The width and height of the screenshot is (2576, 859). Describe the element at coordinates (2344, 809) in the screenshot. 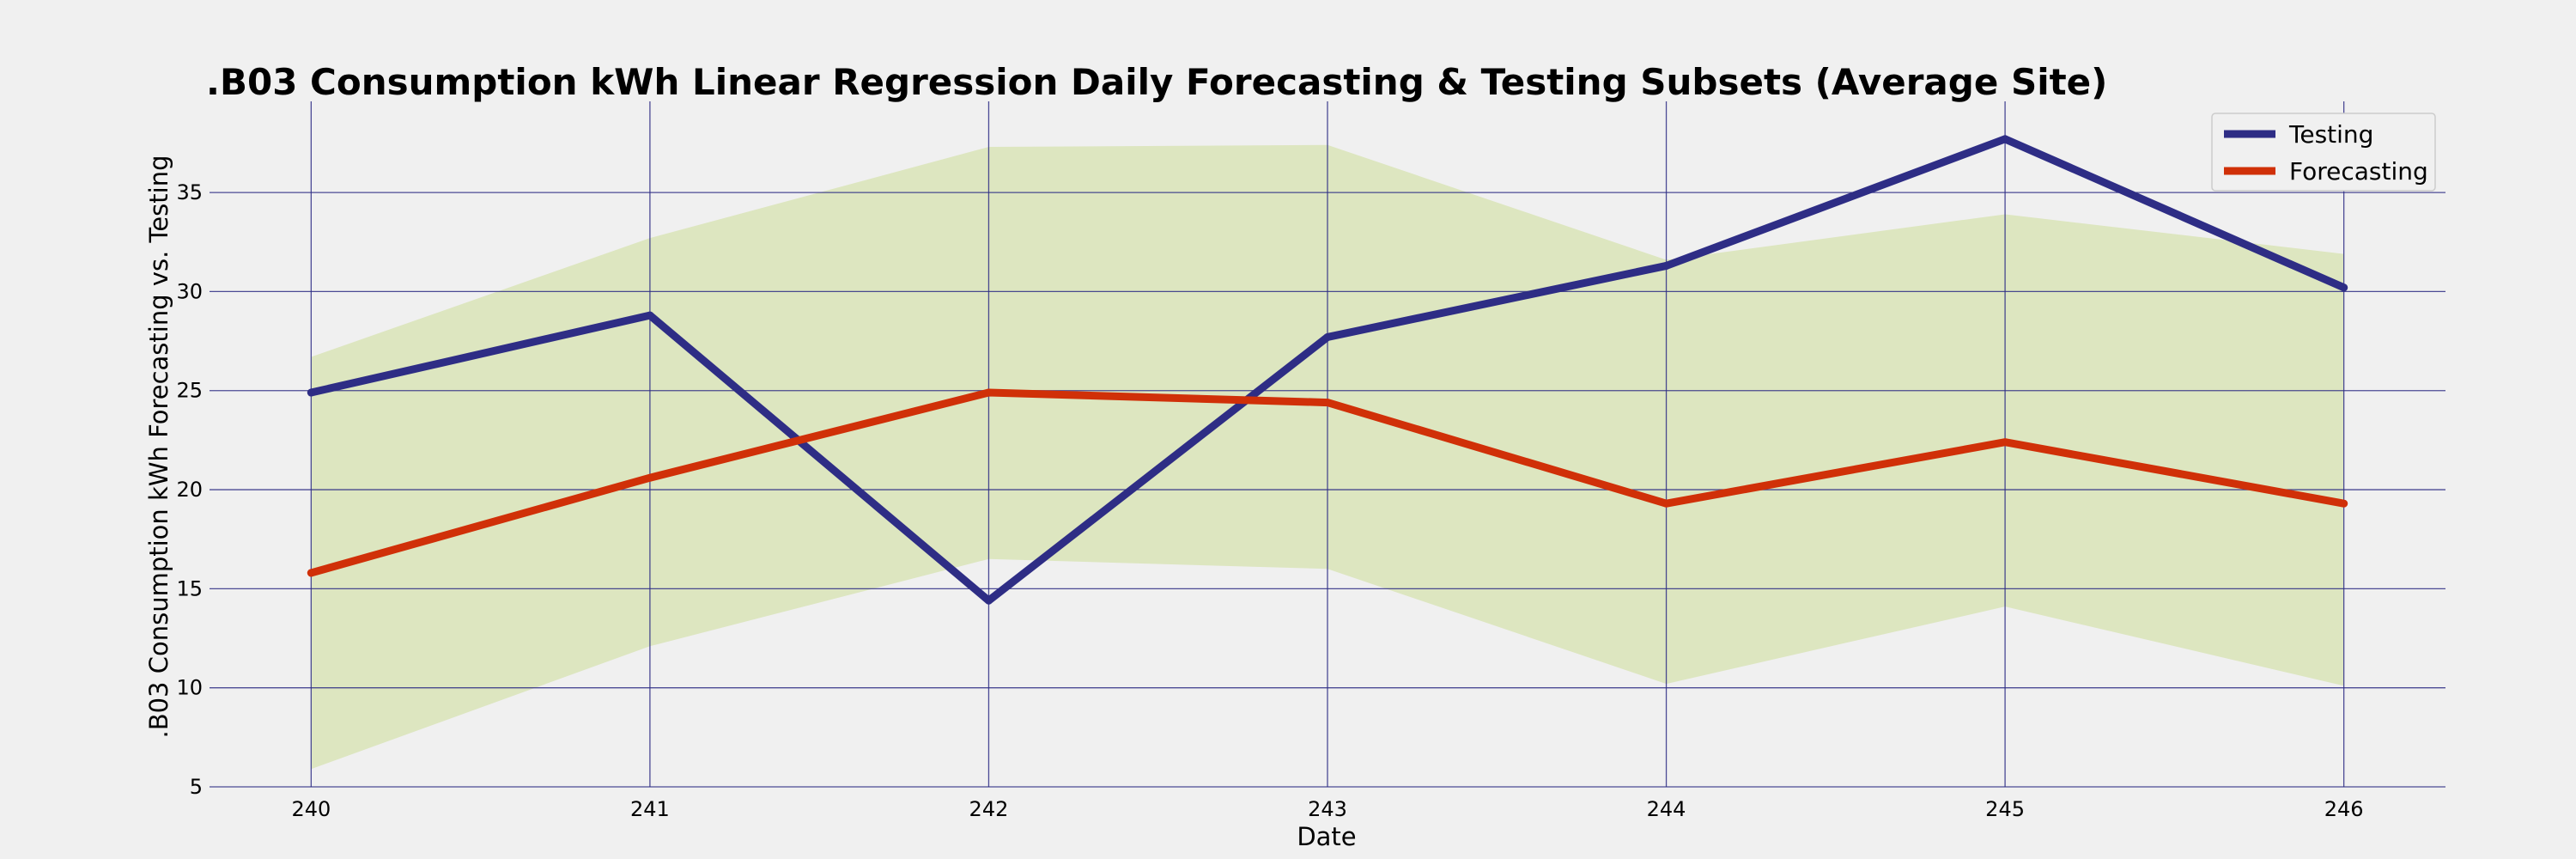

I see `x-tick-label: 246` at that location.